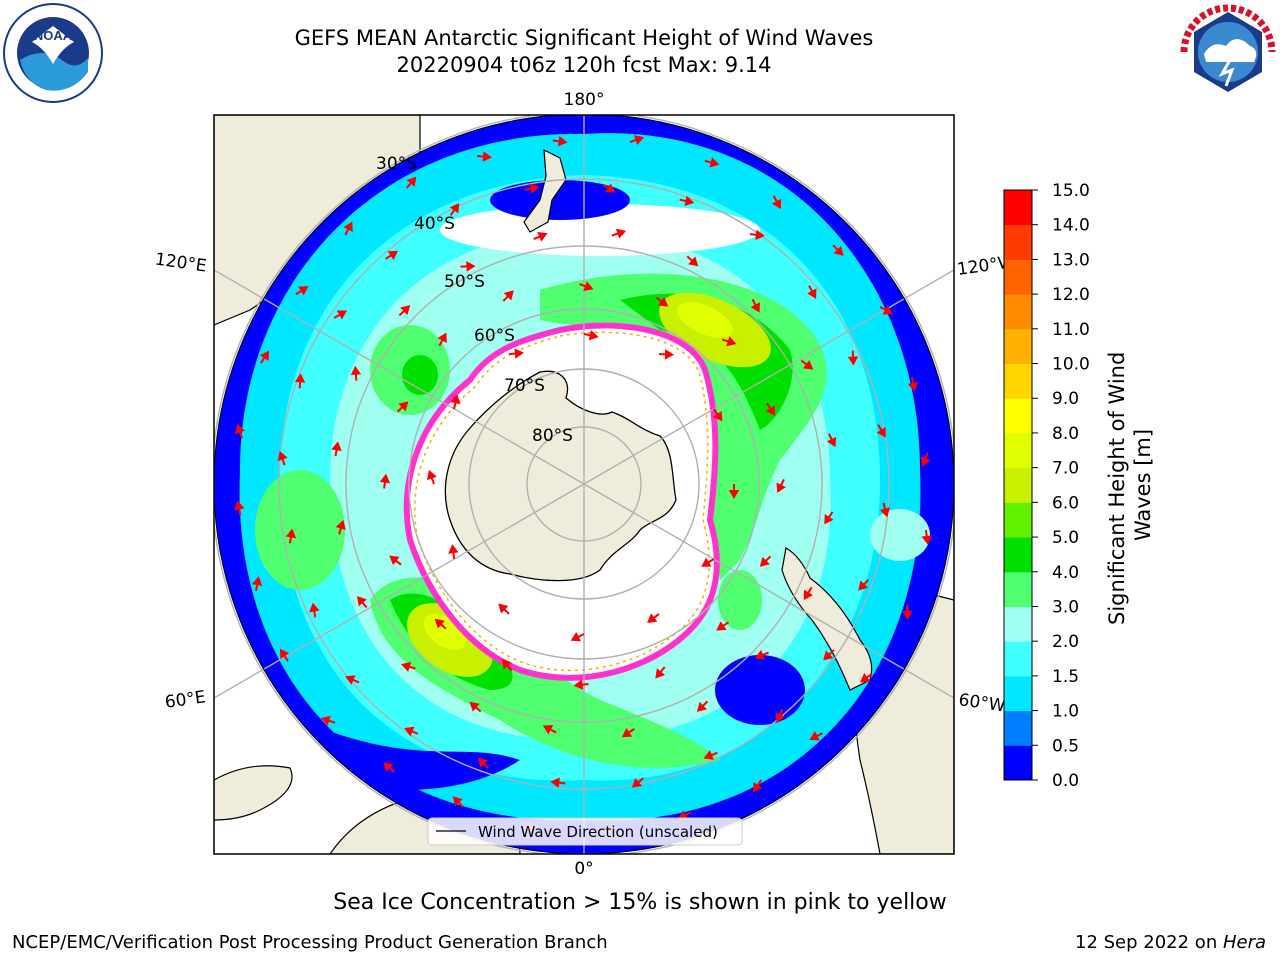  I want to click on footer-date-text: 12 Sep 2022 on, so click(1149, 942).